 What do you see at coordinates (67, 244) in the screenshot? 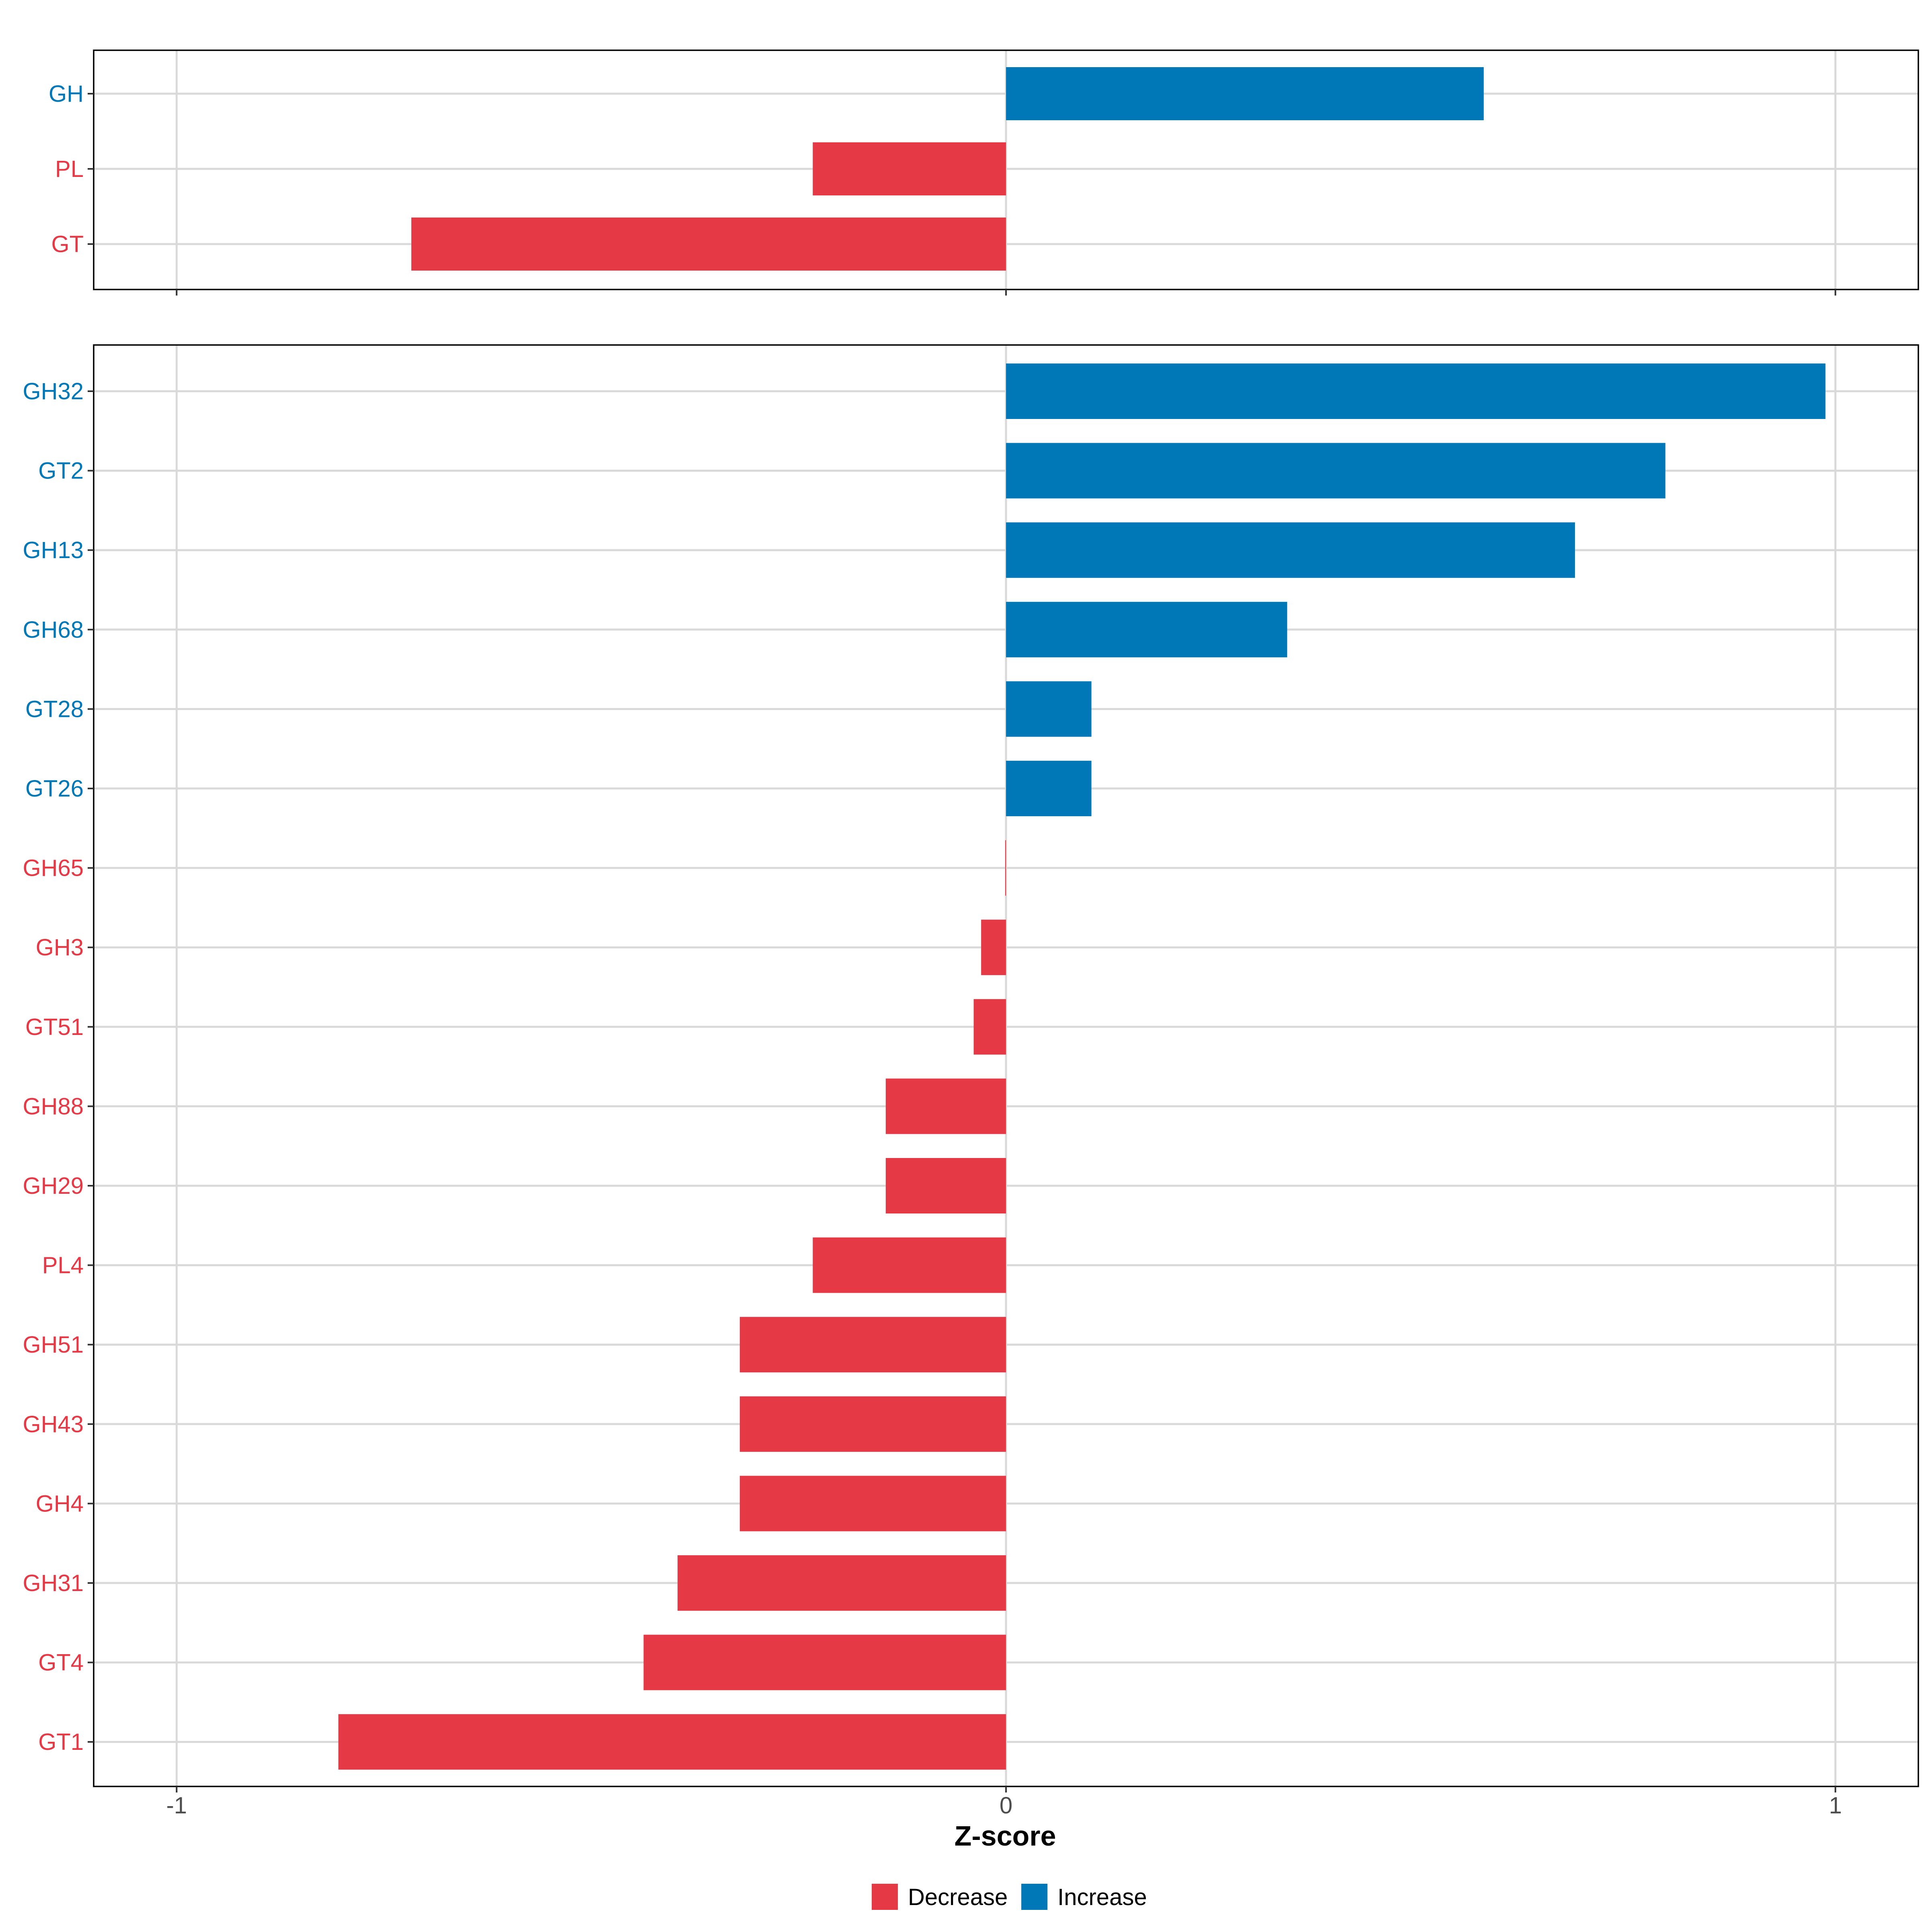
I see `category-label-gt: GT` at bounding box center [67, 244].